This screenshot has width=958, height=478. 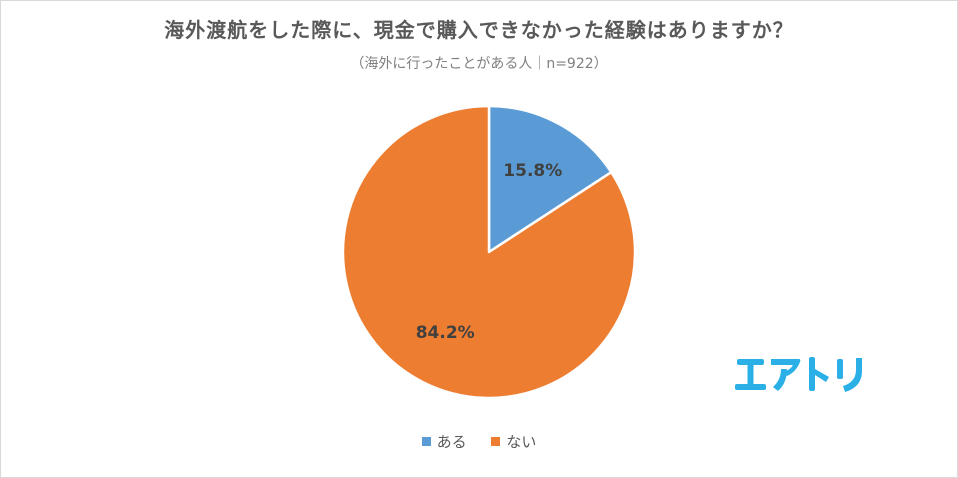 I want to click on airtrip-logo-mark, so click(x=798, y=374).